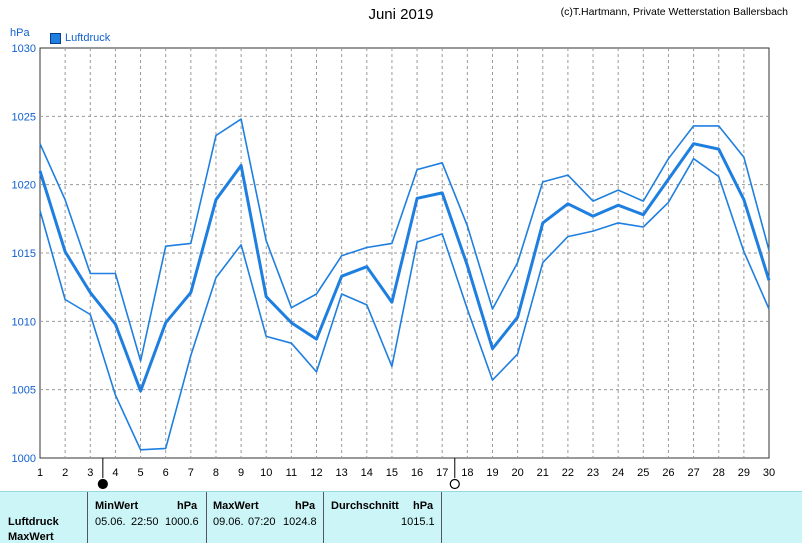 This screenshot has height=543, width=802. I want to click on max-header: MaxWert, so click(236, 506).